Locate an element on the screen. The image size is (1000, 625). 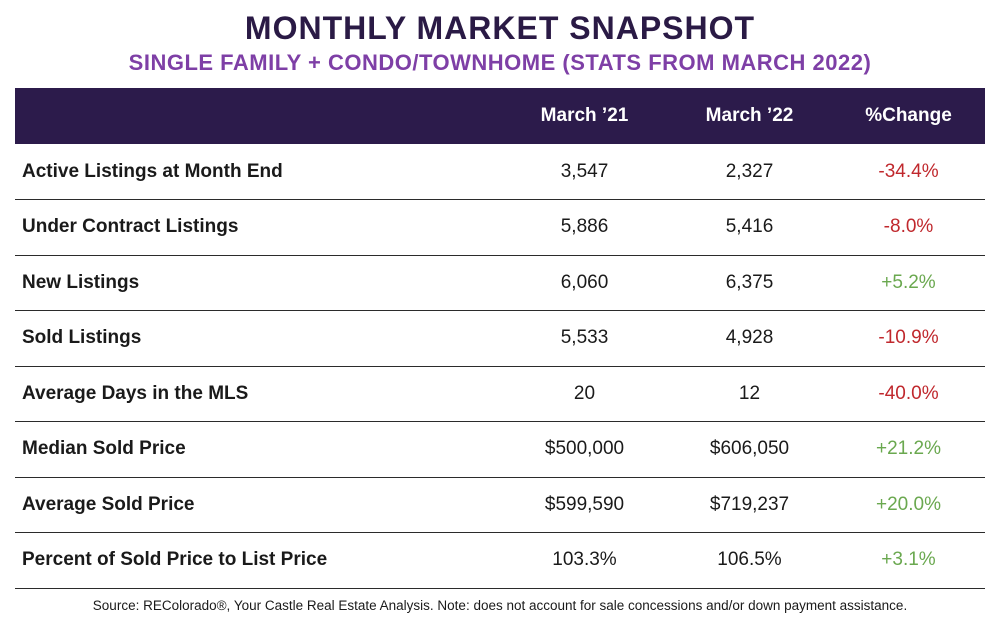
row-march-21-value: 6,060 is located at coordinates (584, 283).